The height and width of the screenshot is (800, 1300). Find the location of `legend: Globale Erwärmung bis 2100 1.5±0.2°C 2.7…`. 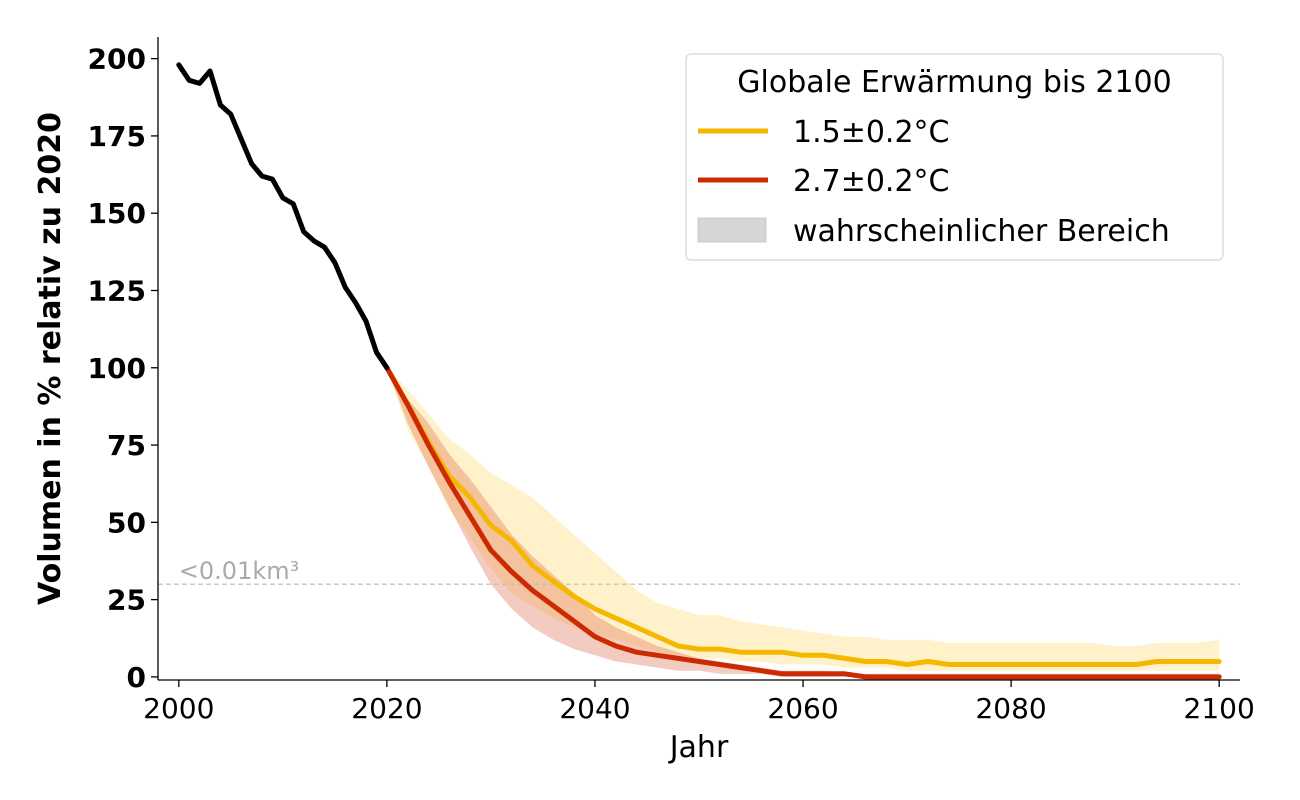

legend: Globale Erwärmung bis 2100 1.5±0.2°C 2.7… is located at coordinates (954, 157).